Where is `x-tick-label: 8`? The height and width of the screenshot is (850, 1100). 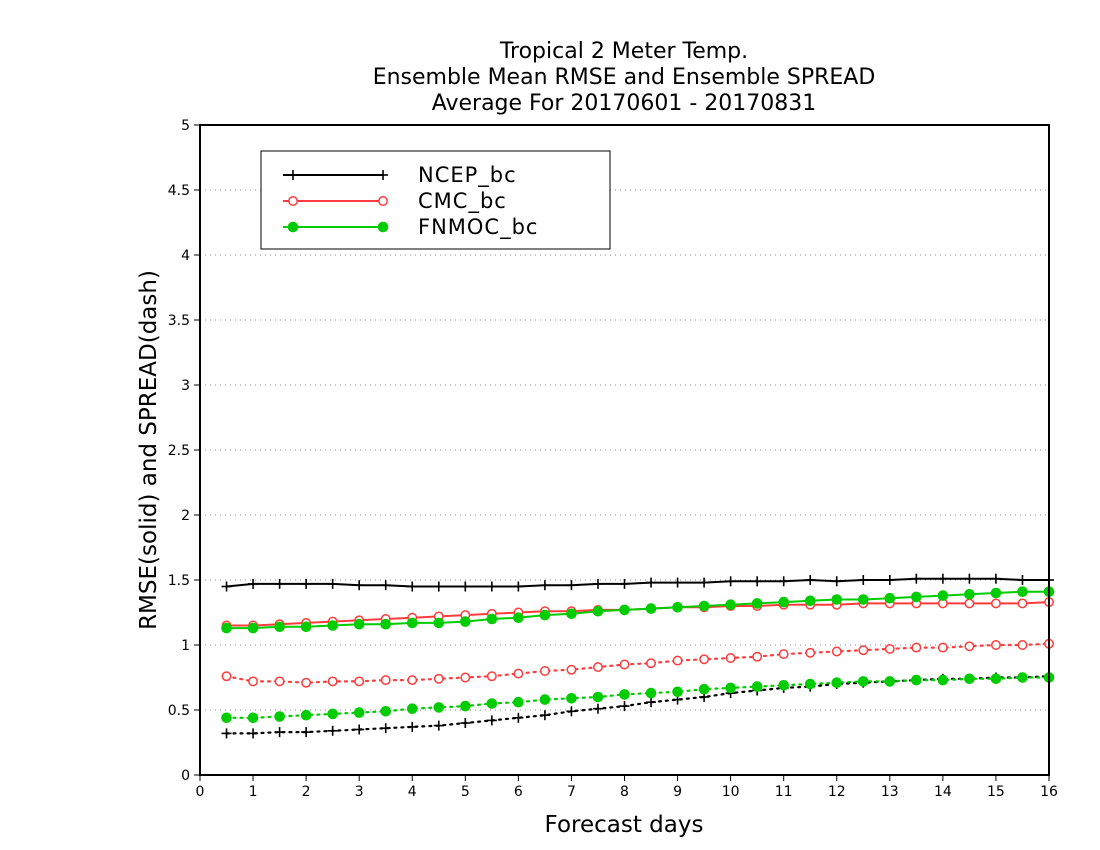
x-tick-label: 8 is located at coordinates (624, 792).